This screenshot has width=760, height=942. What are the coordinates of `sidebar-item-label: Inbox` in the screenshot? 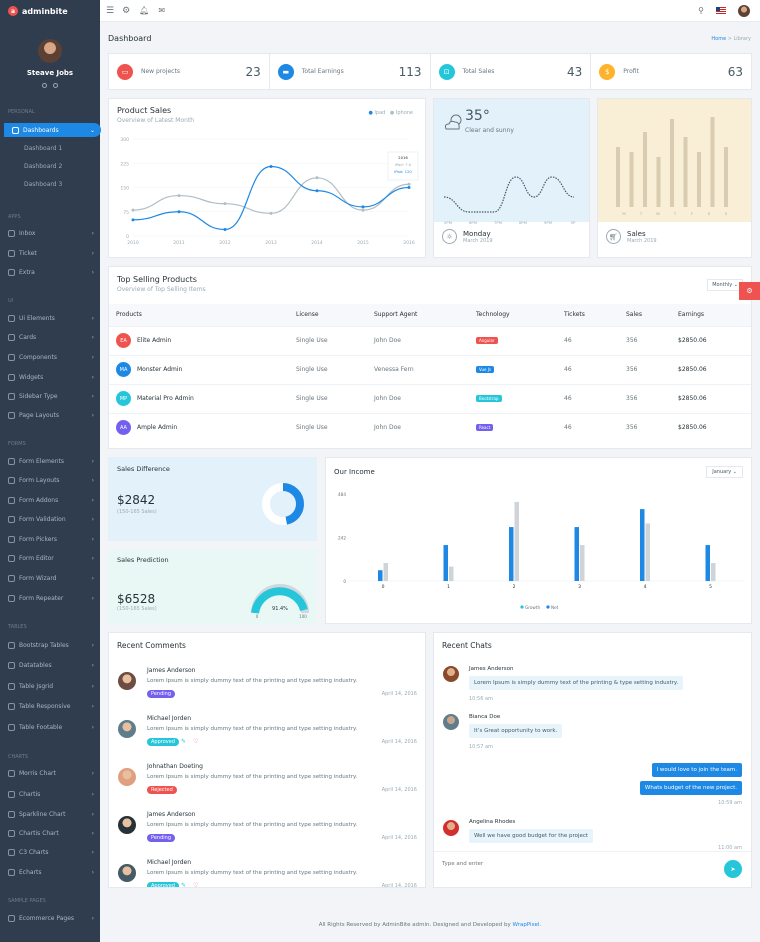 It's located at (27, 233).